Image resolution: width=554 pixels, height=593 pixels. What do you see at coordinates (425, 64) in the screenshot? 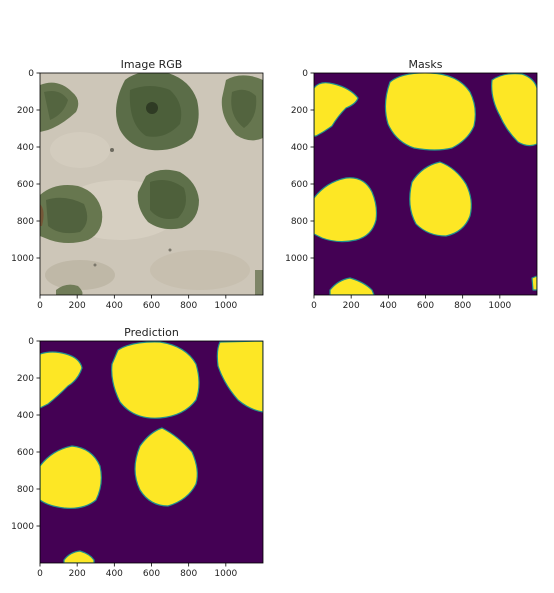
I see `panel-title: Masks` at bounding box center [425, 64].